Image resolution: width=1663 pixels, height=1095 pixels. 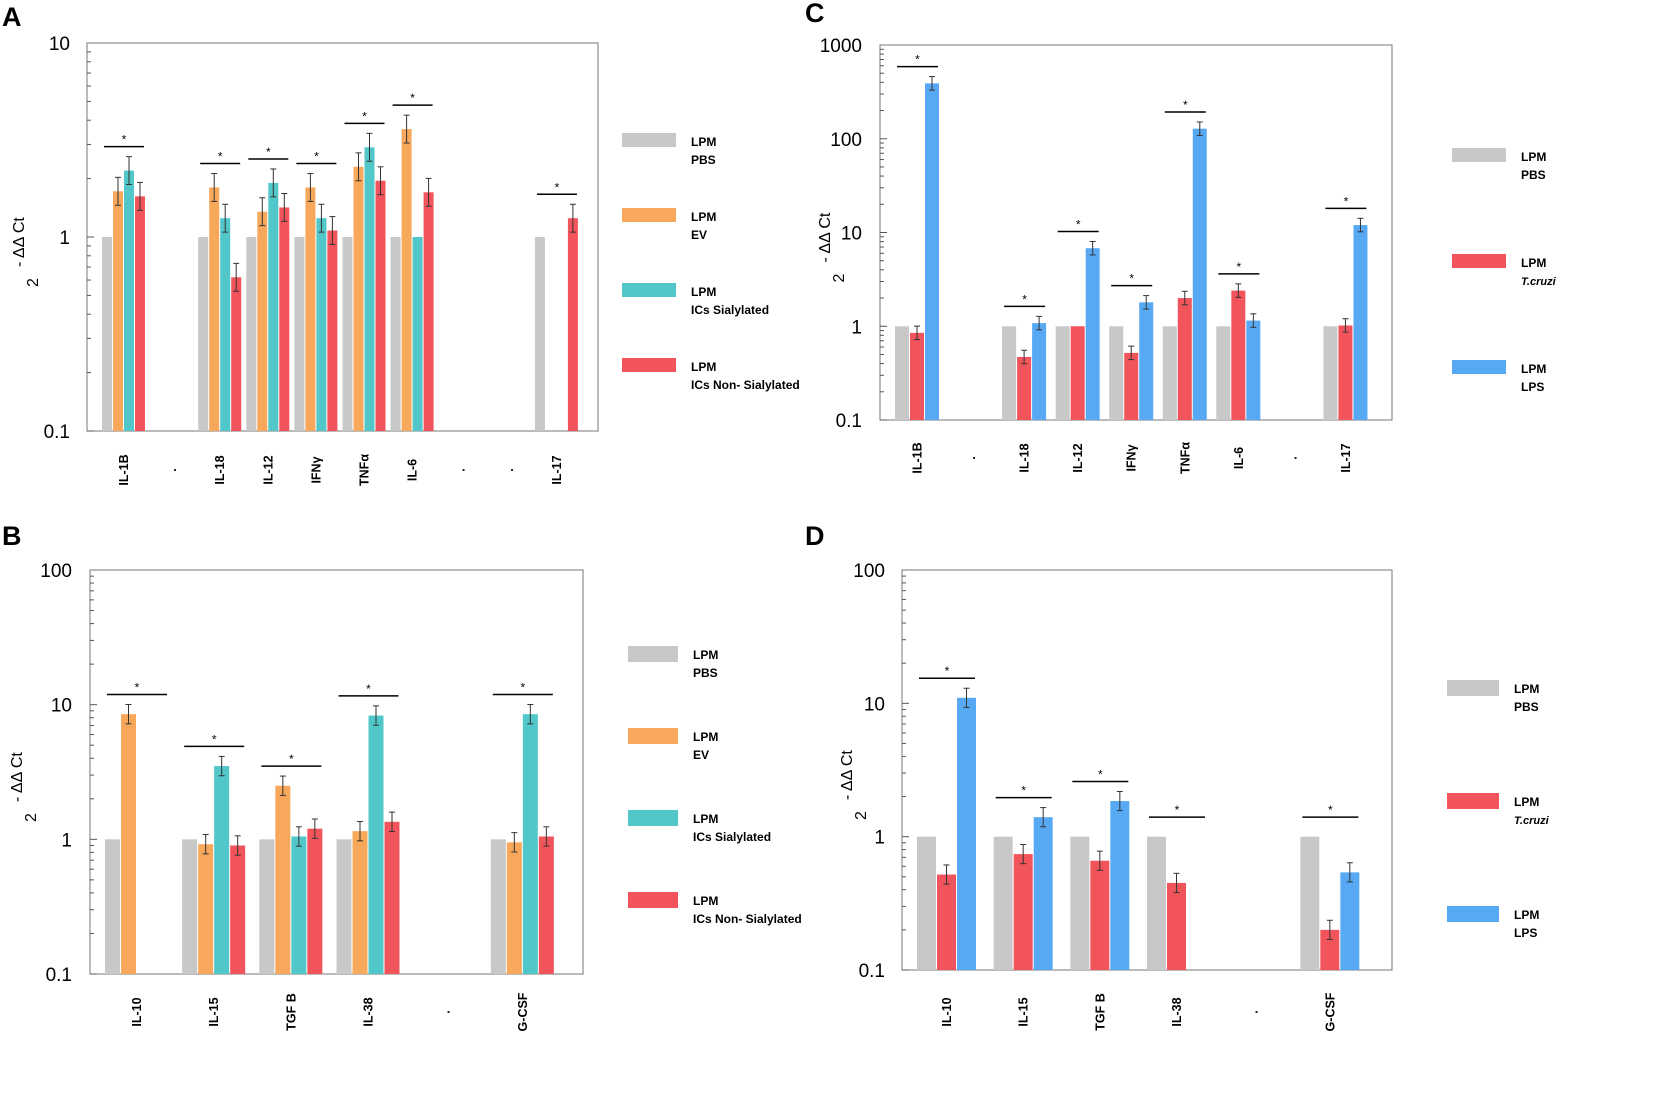 I want to click on legend-label-line2: LPS, so click(x=1532, y=387).